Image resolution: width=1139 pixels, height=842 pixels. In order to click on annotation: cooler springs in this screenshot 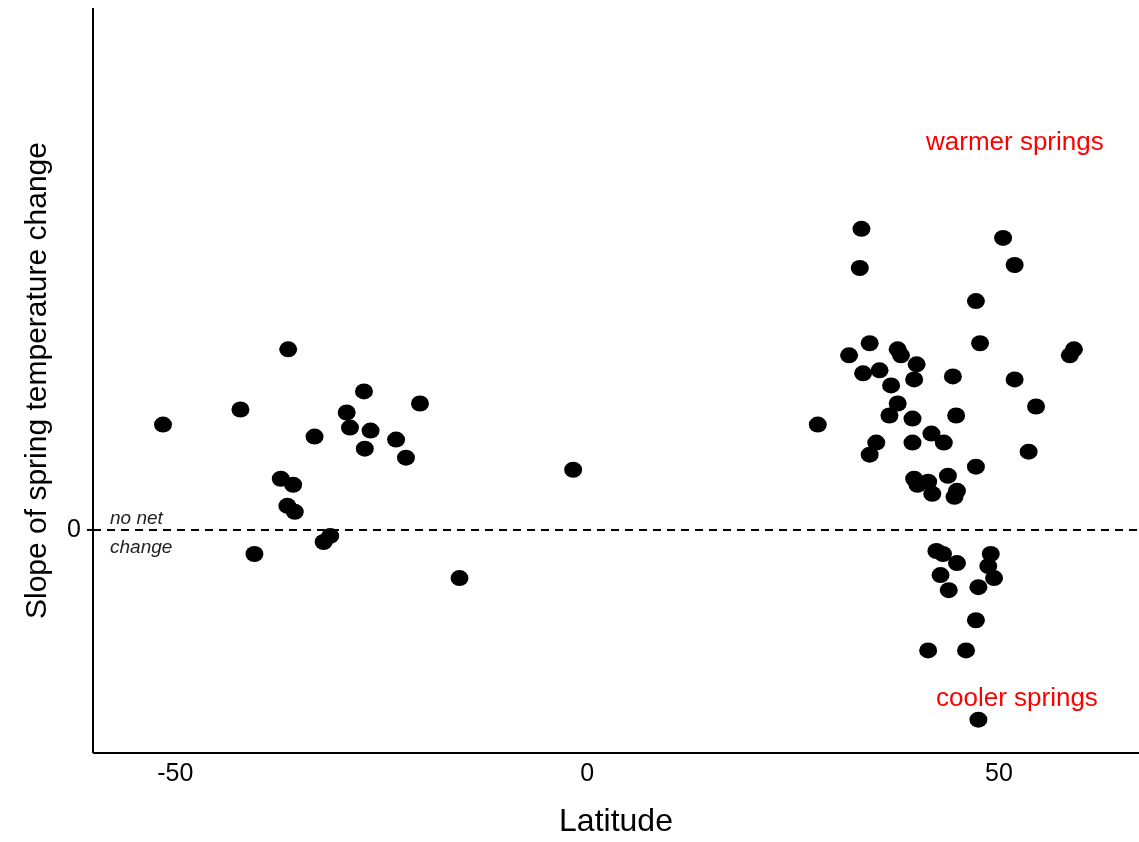, I will do `click(1017, 697)`.